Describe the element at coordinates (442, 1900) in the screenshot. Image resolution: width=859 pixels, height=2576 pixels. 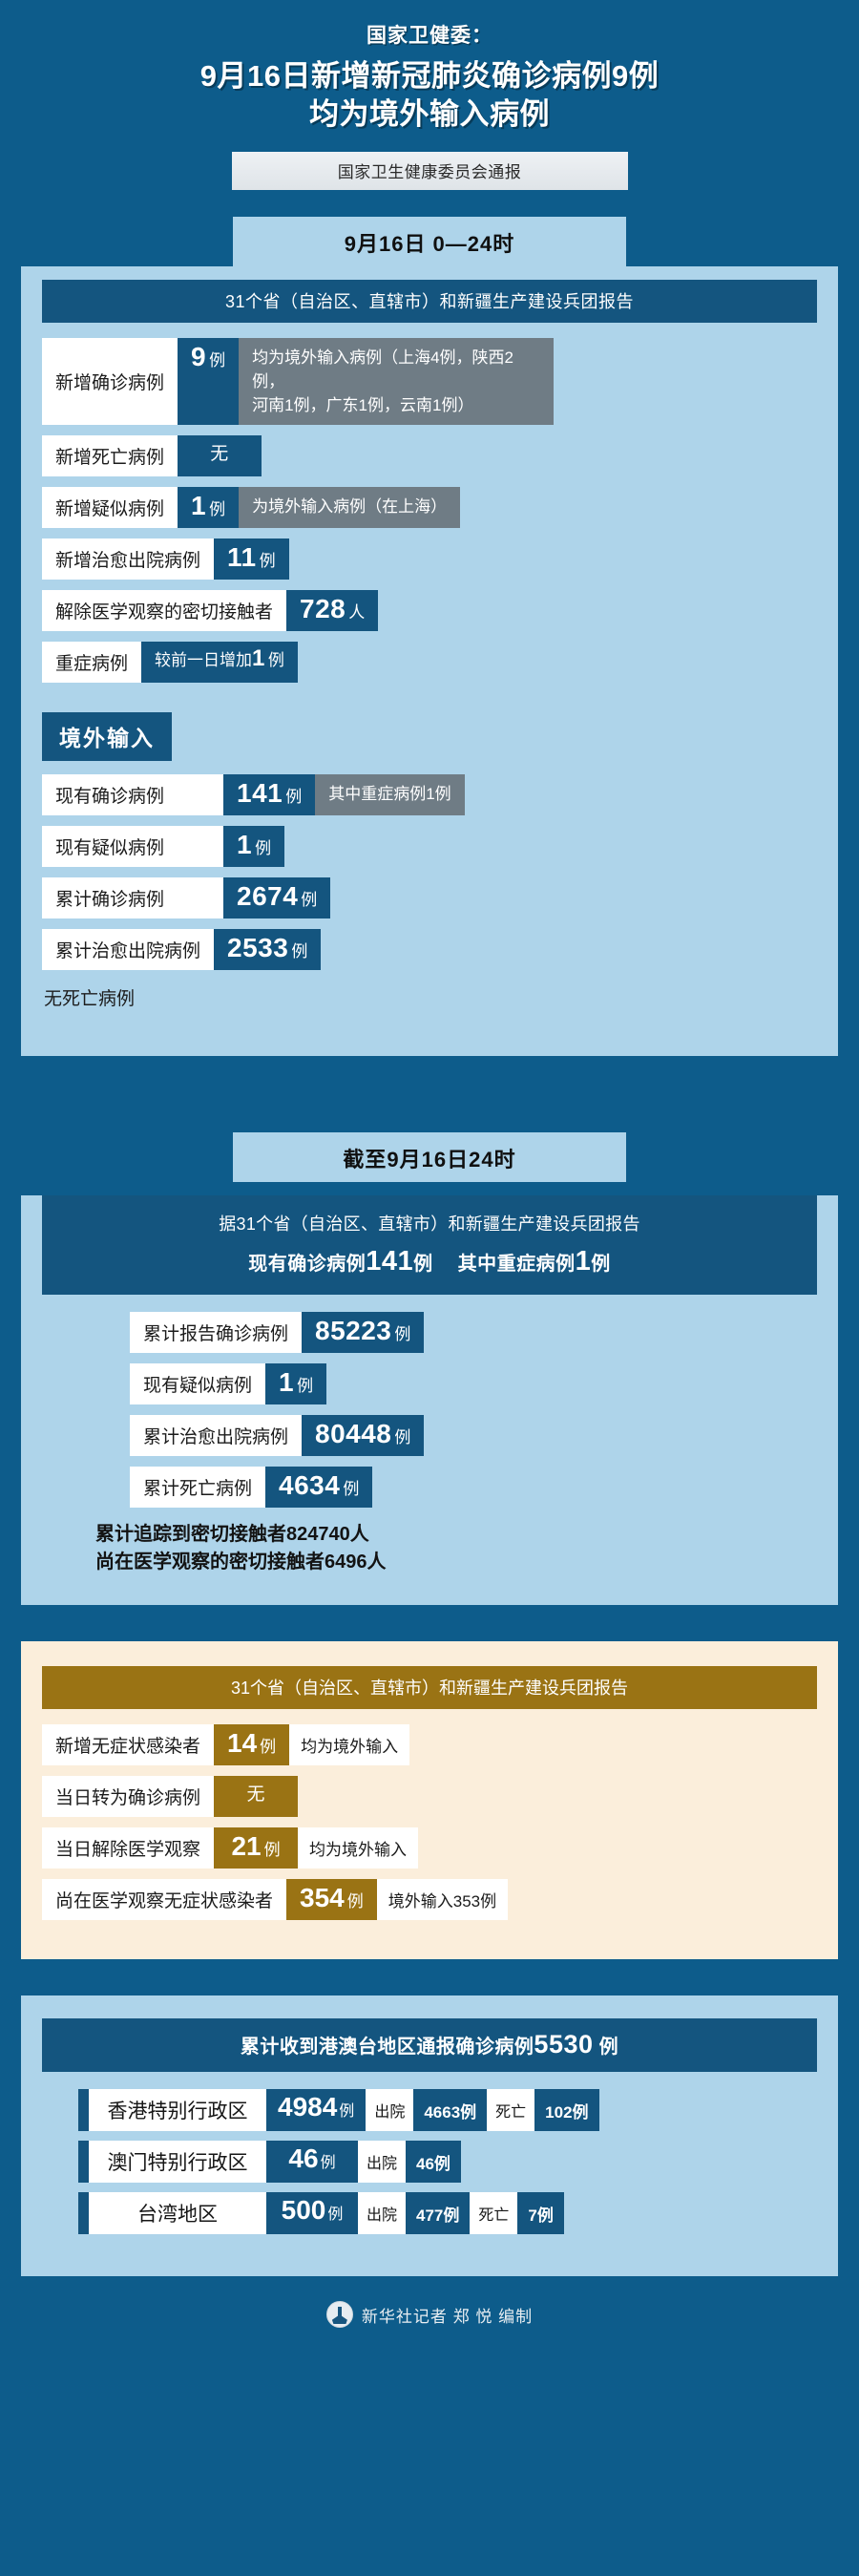
I see `row-note: 境外输入353例` at that location.